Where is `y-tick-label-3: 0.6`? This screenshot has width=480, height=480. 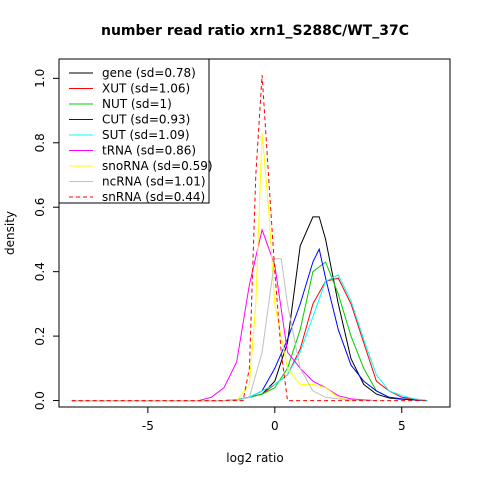 y-tick-label-3: 0.6 is located at coordinates (40, 207).